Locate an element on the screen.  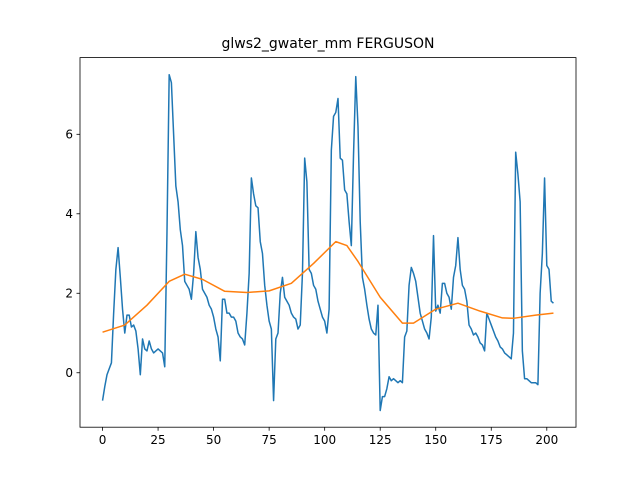
x-tick-label: 175 is located at coordinates (491, 440).